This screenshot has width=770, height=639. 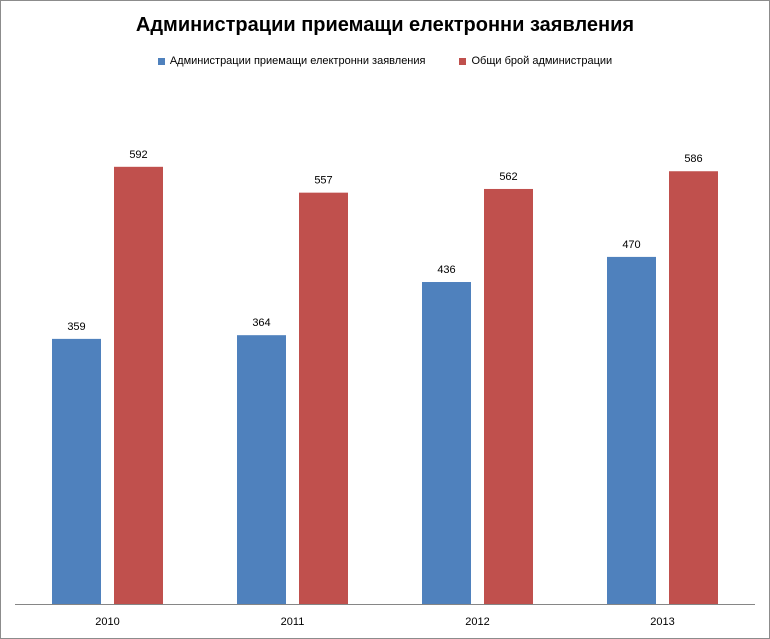 I want to click on x-tick-label-2011: 2011, so click(x=293, y=622).